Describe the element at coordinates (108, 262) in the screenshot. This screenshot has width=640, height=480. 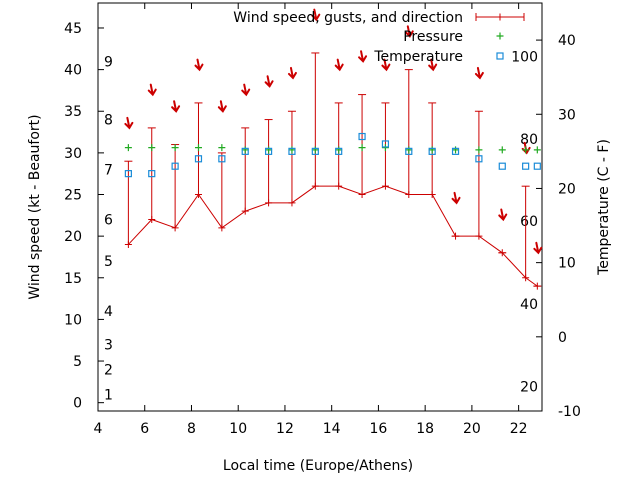
I see `beaufort-label: 5` at that location.